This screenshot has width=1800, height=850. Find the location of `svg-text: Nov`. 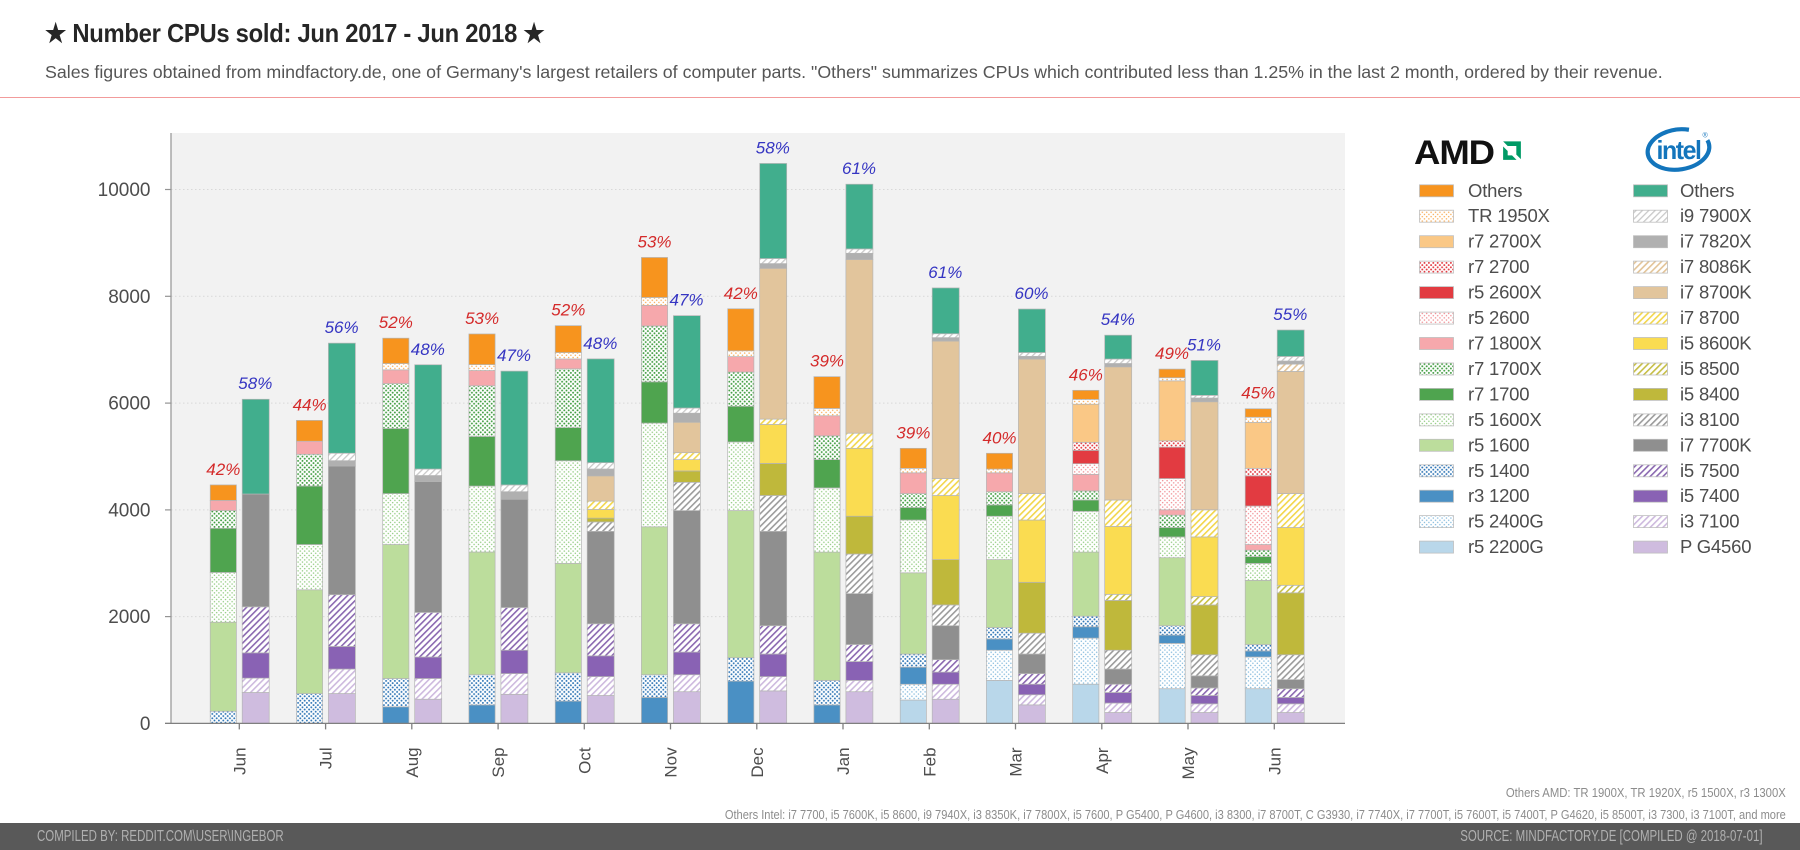

svg-text: Nov is located at coordinates (671, 762).